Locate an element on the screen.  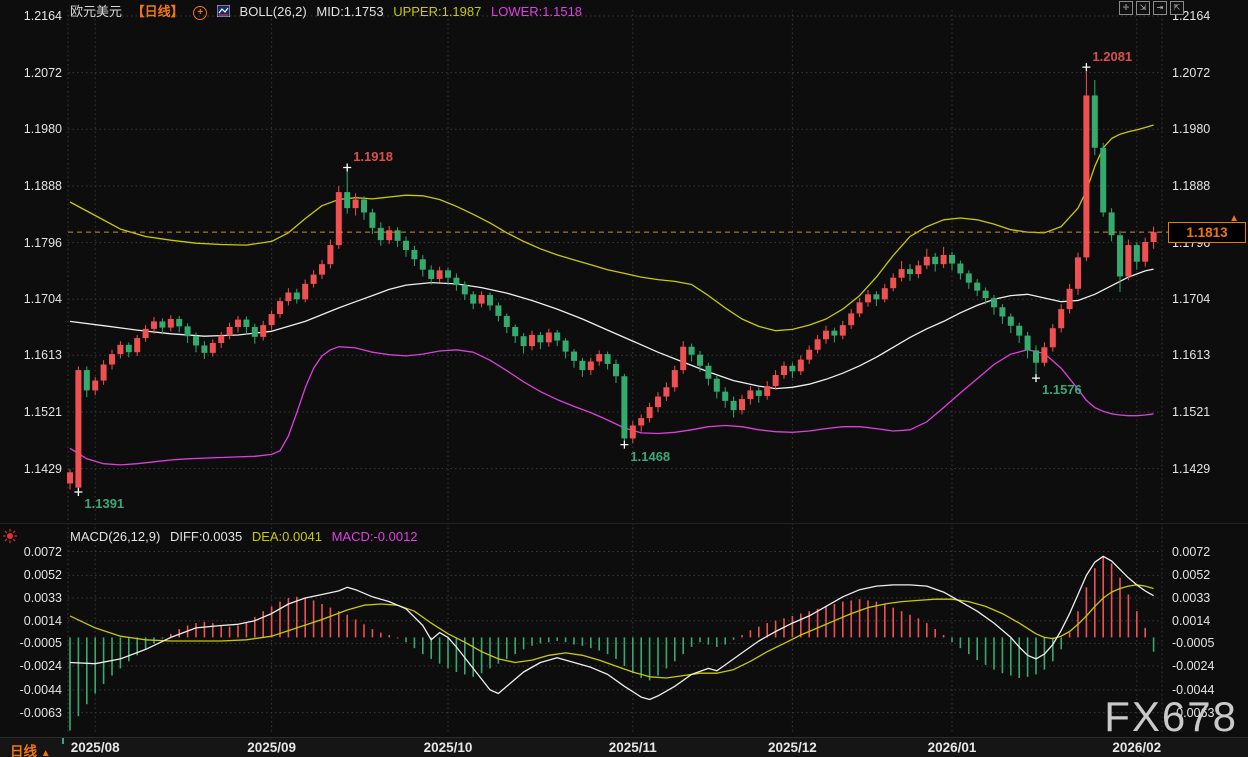
macd-axis-label: -0.0024 is located at coordinates (40, 666).